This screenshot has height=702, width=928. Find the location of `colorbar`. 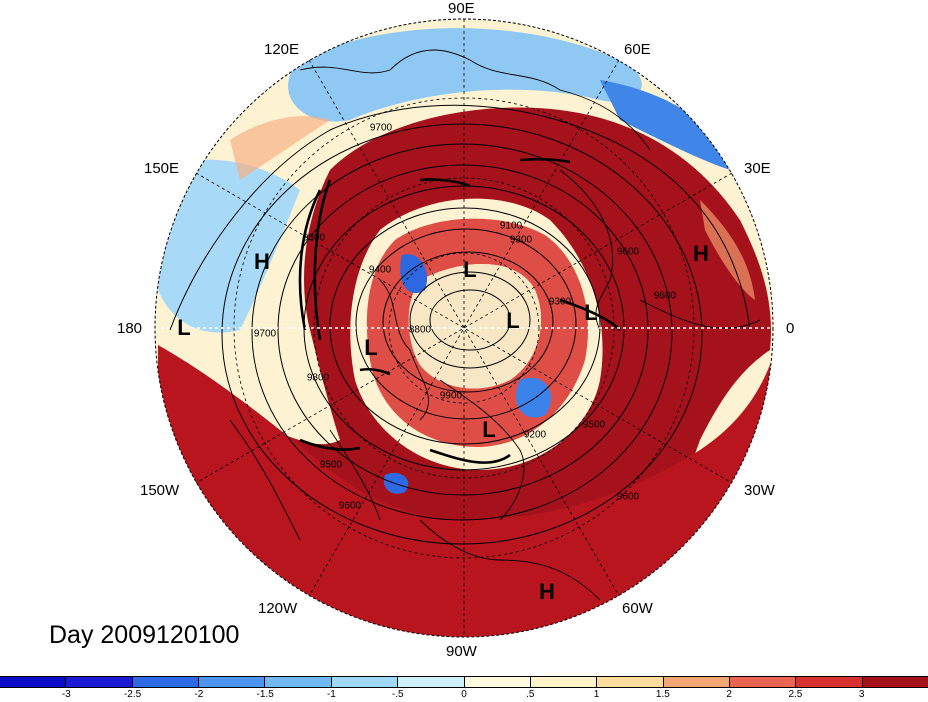

colorbar is located at coordinates (464, 682).